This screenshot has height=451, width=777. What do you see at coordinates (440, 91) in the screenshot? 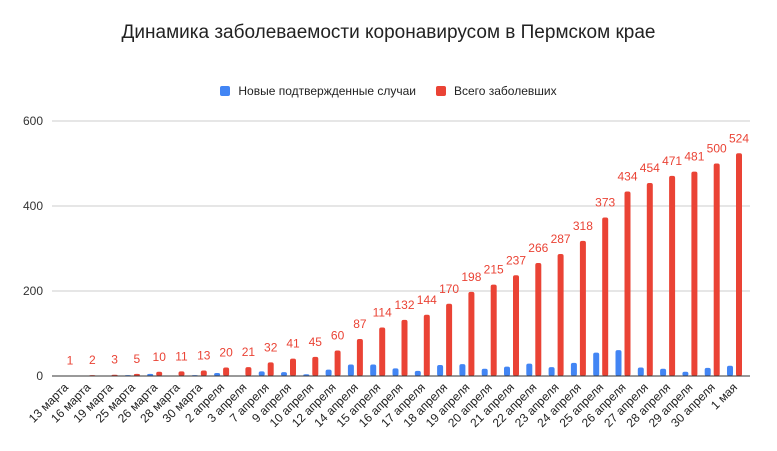
I see `legend-swatch-total-cases` at bounding box center [440, 91].